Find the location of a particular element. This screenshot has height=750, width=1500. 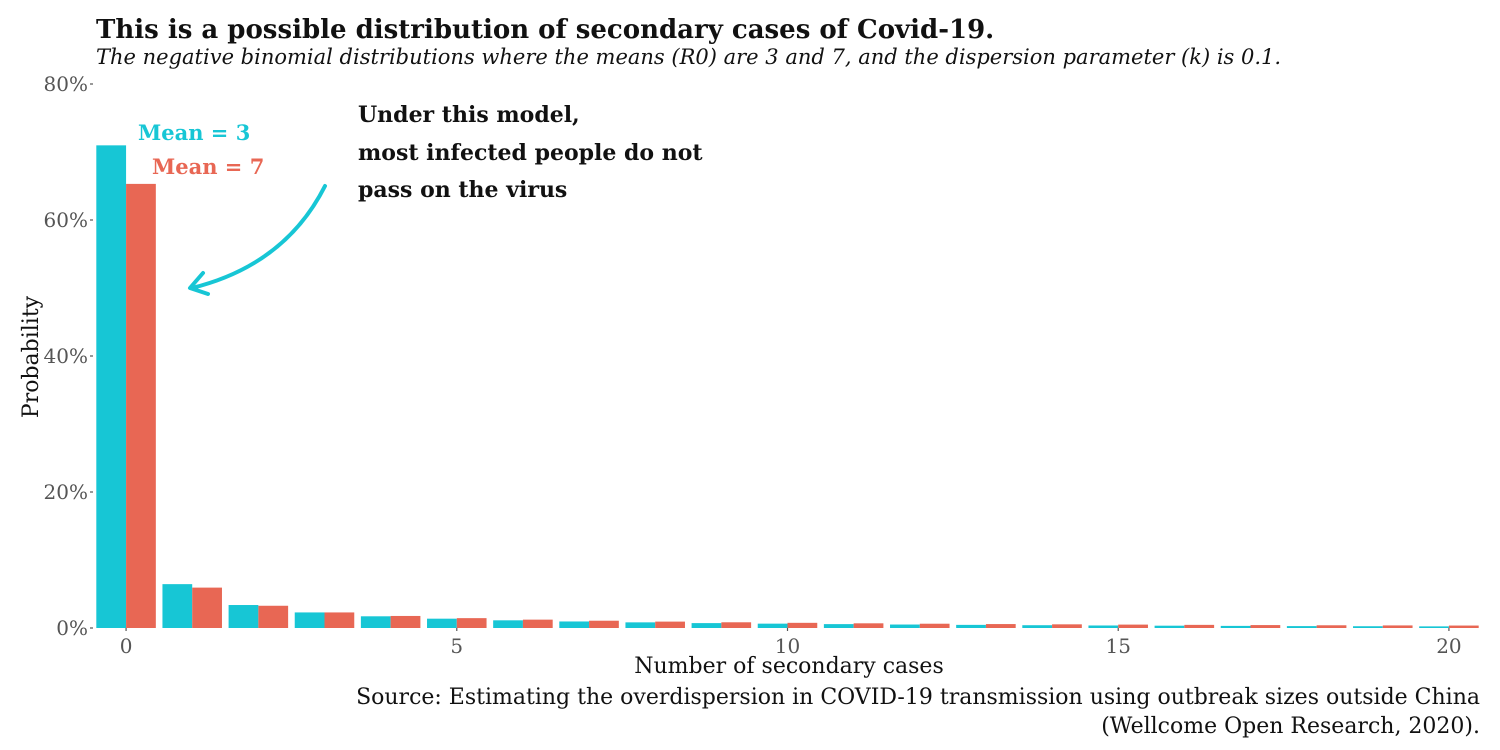

y-tick-label: 40% is located at coordinates (66, 356).